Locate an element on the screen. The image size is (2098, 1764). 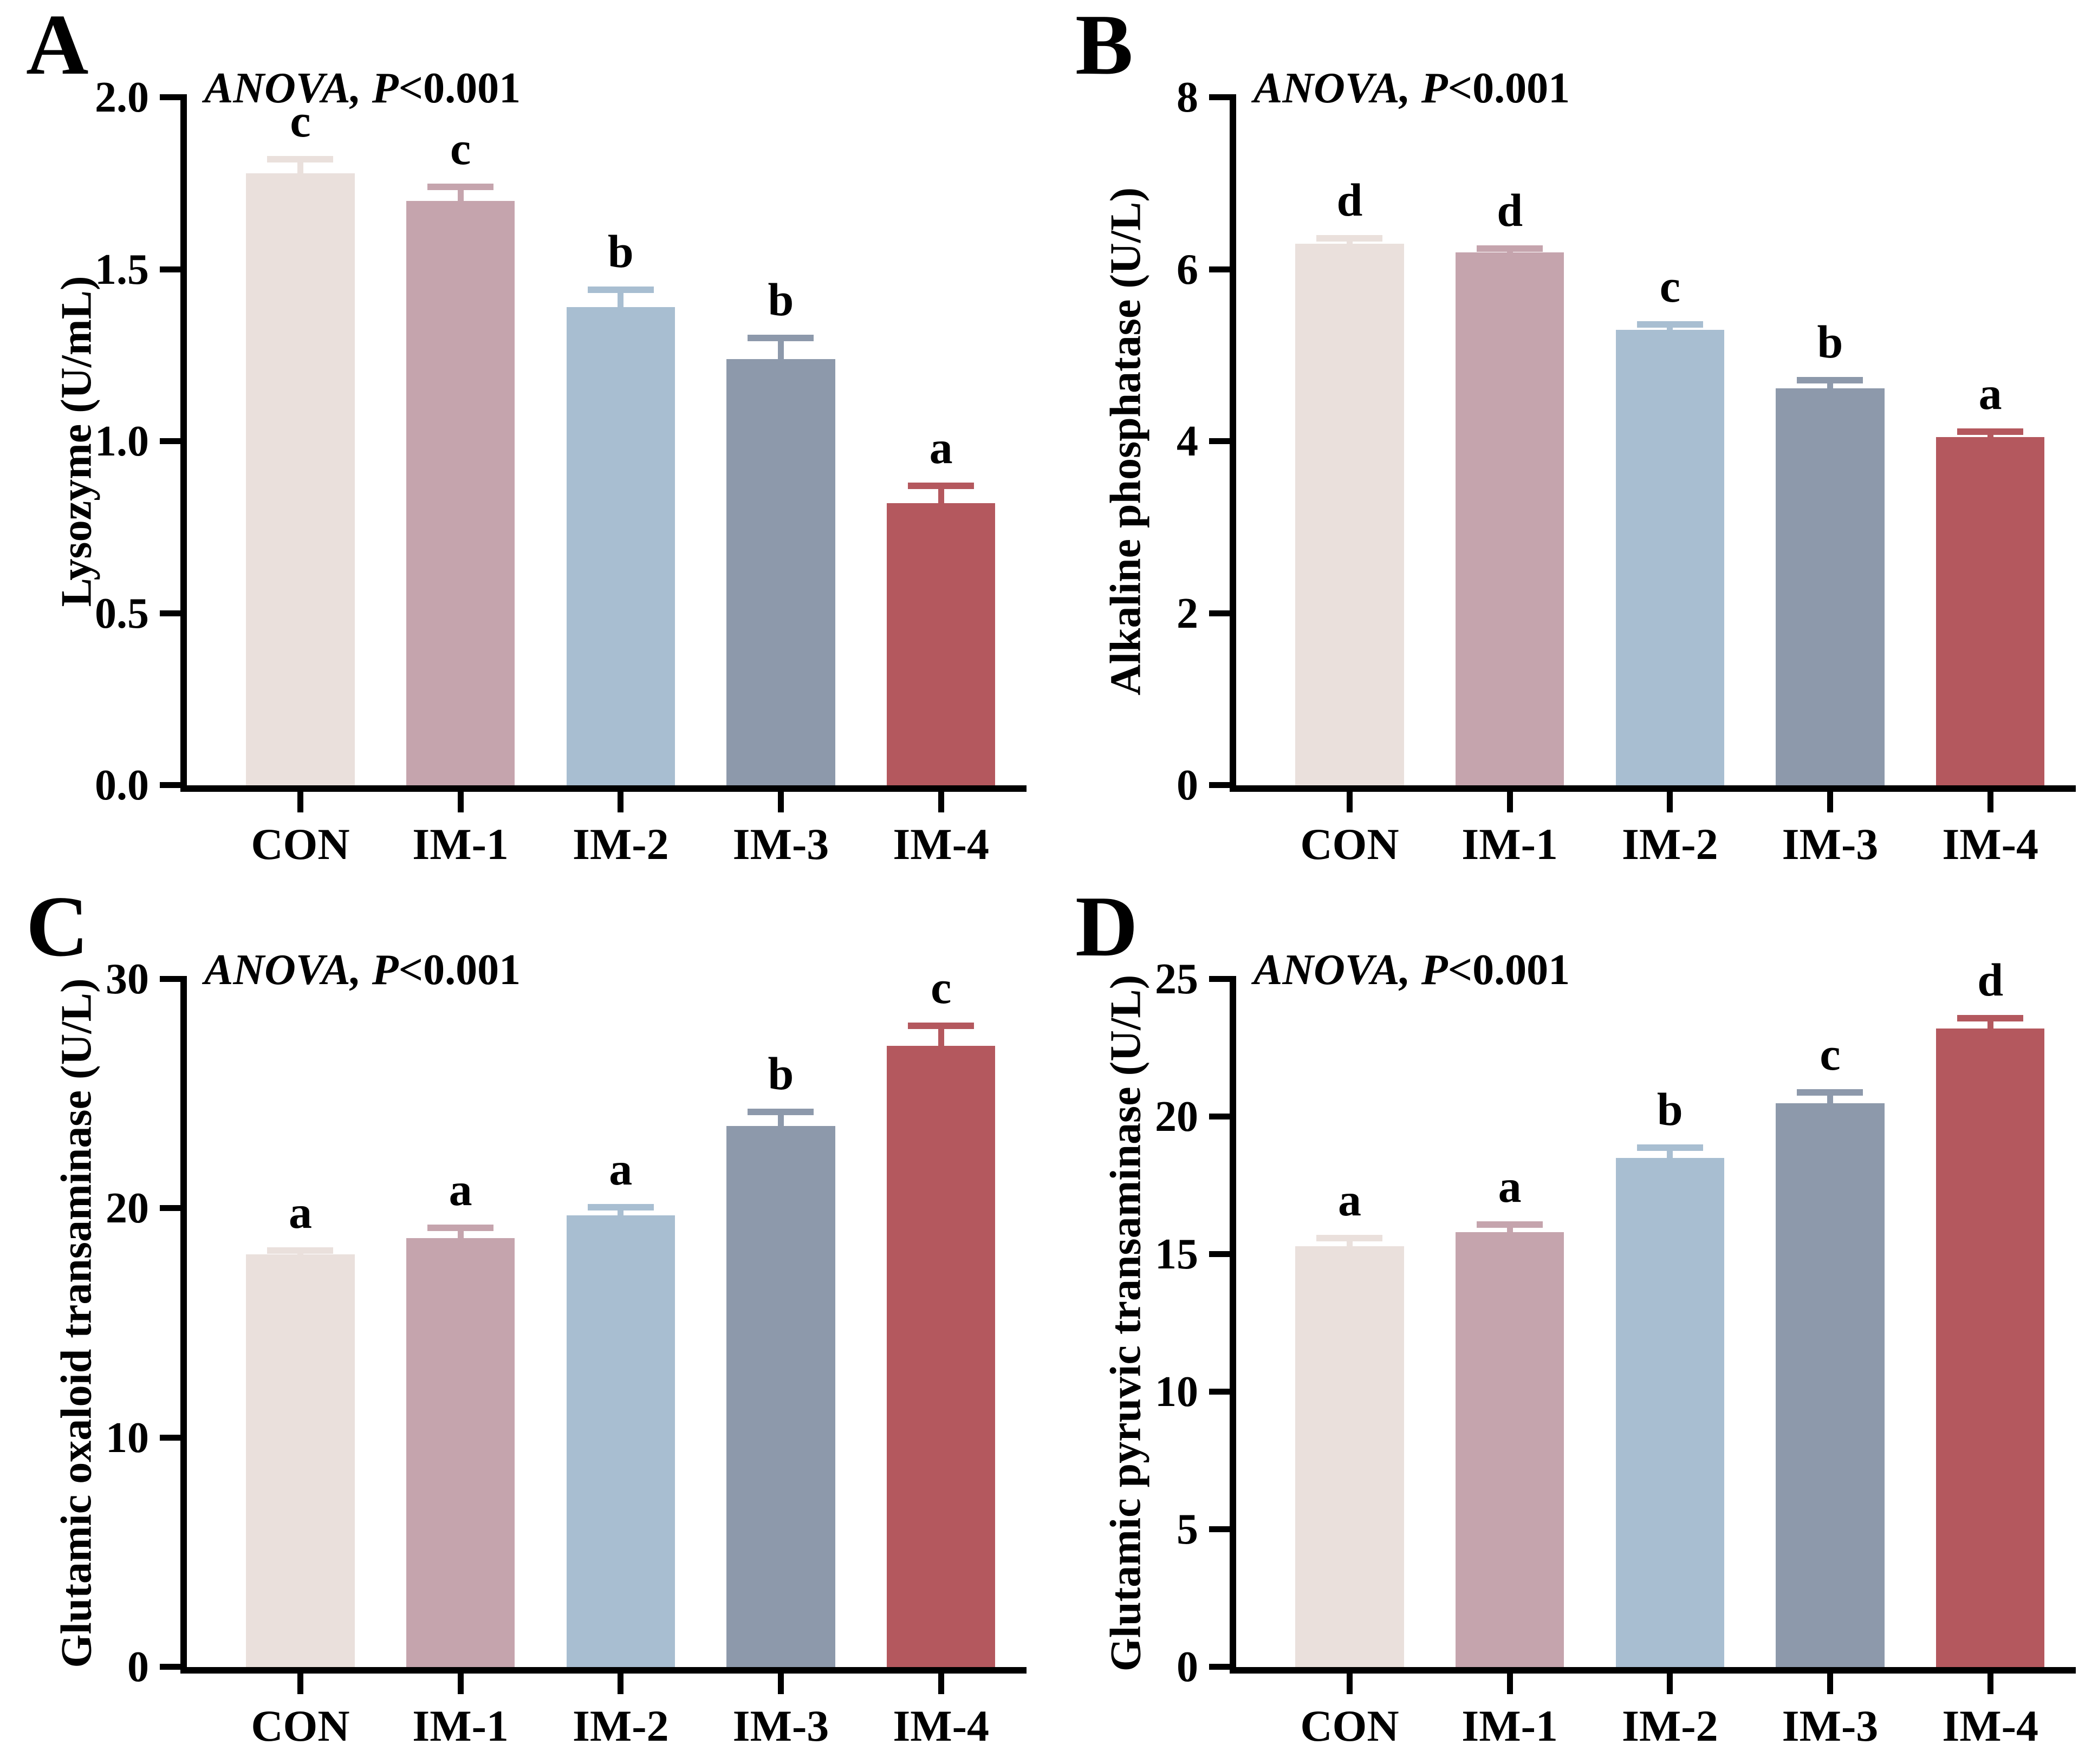
y-axis-tick-label: 1.0 is located at coordinates (122, 442).